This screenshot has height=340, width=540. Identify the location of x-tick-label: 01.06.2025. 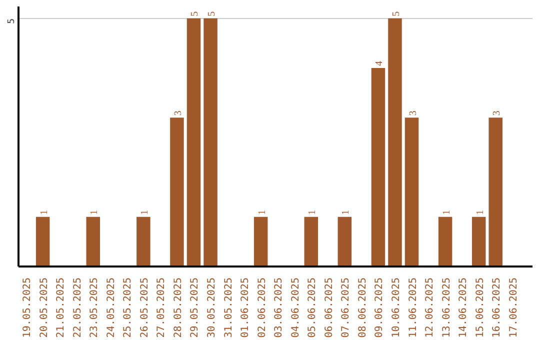
(246, 307).